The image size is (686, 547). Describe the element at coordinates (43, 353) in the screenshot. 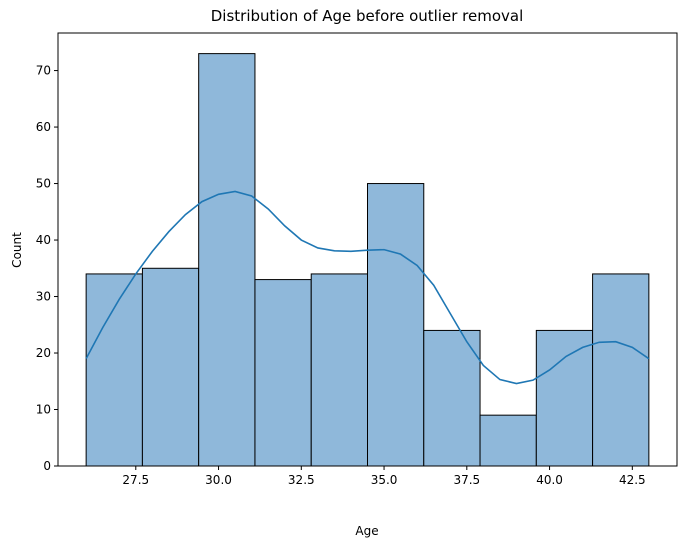

I see `y-tick-label: 20` at that location.